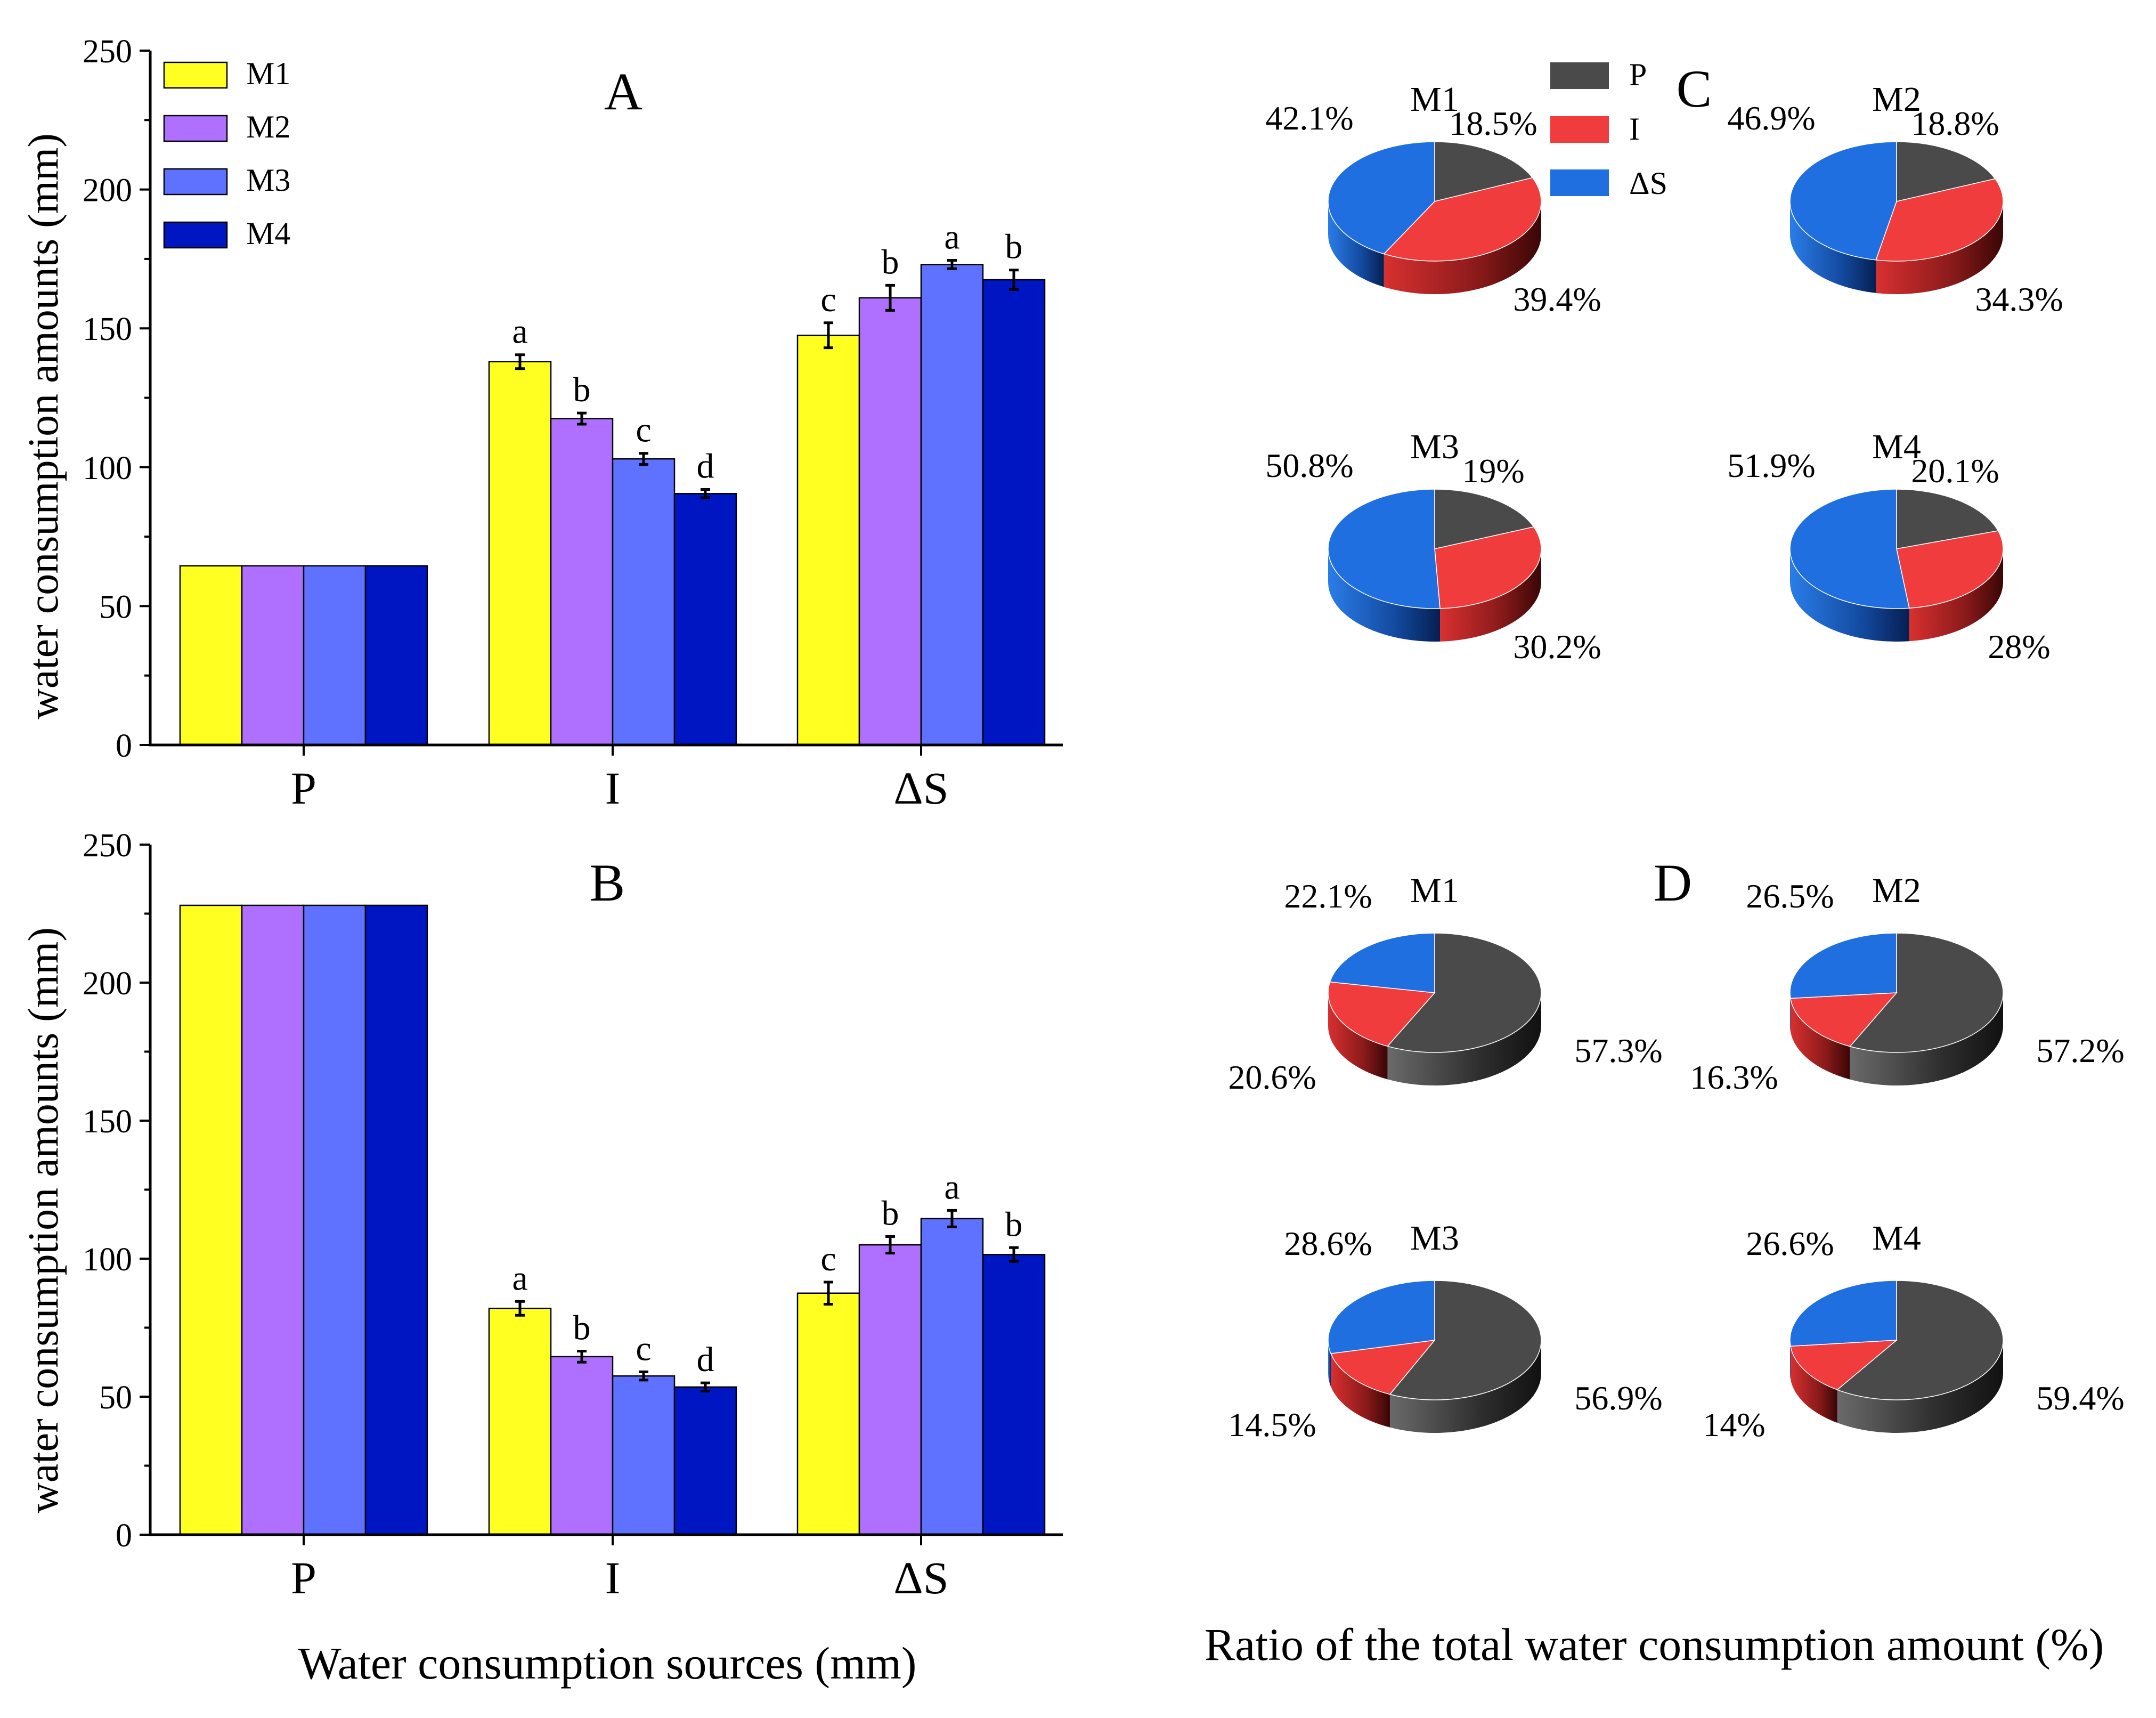  I want to click on pie-label-m4-p: 20.1%, so click(1955, 471).